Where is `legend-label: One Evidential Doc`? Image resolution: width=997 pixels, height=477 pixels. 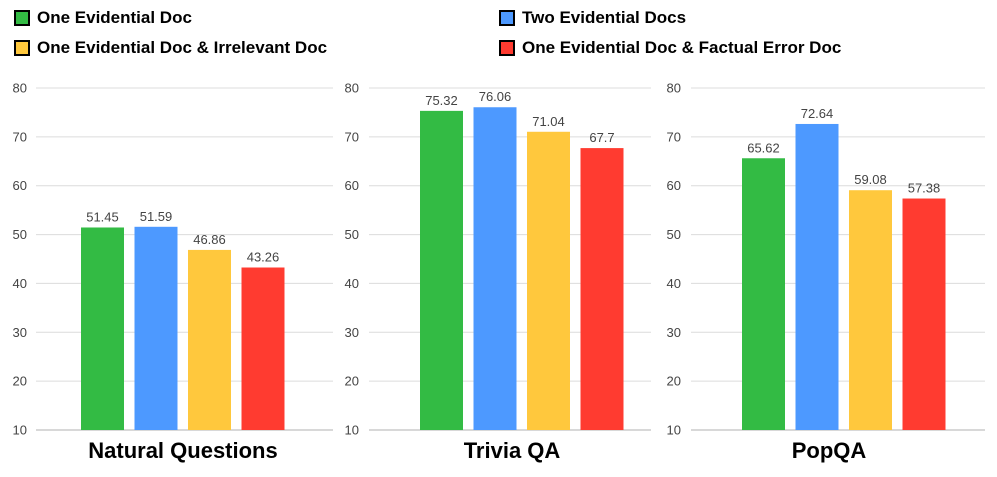 legend-label: One Evidential Doc is located at coordinates (114, 17).